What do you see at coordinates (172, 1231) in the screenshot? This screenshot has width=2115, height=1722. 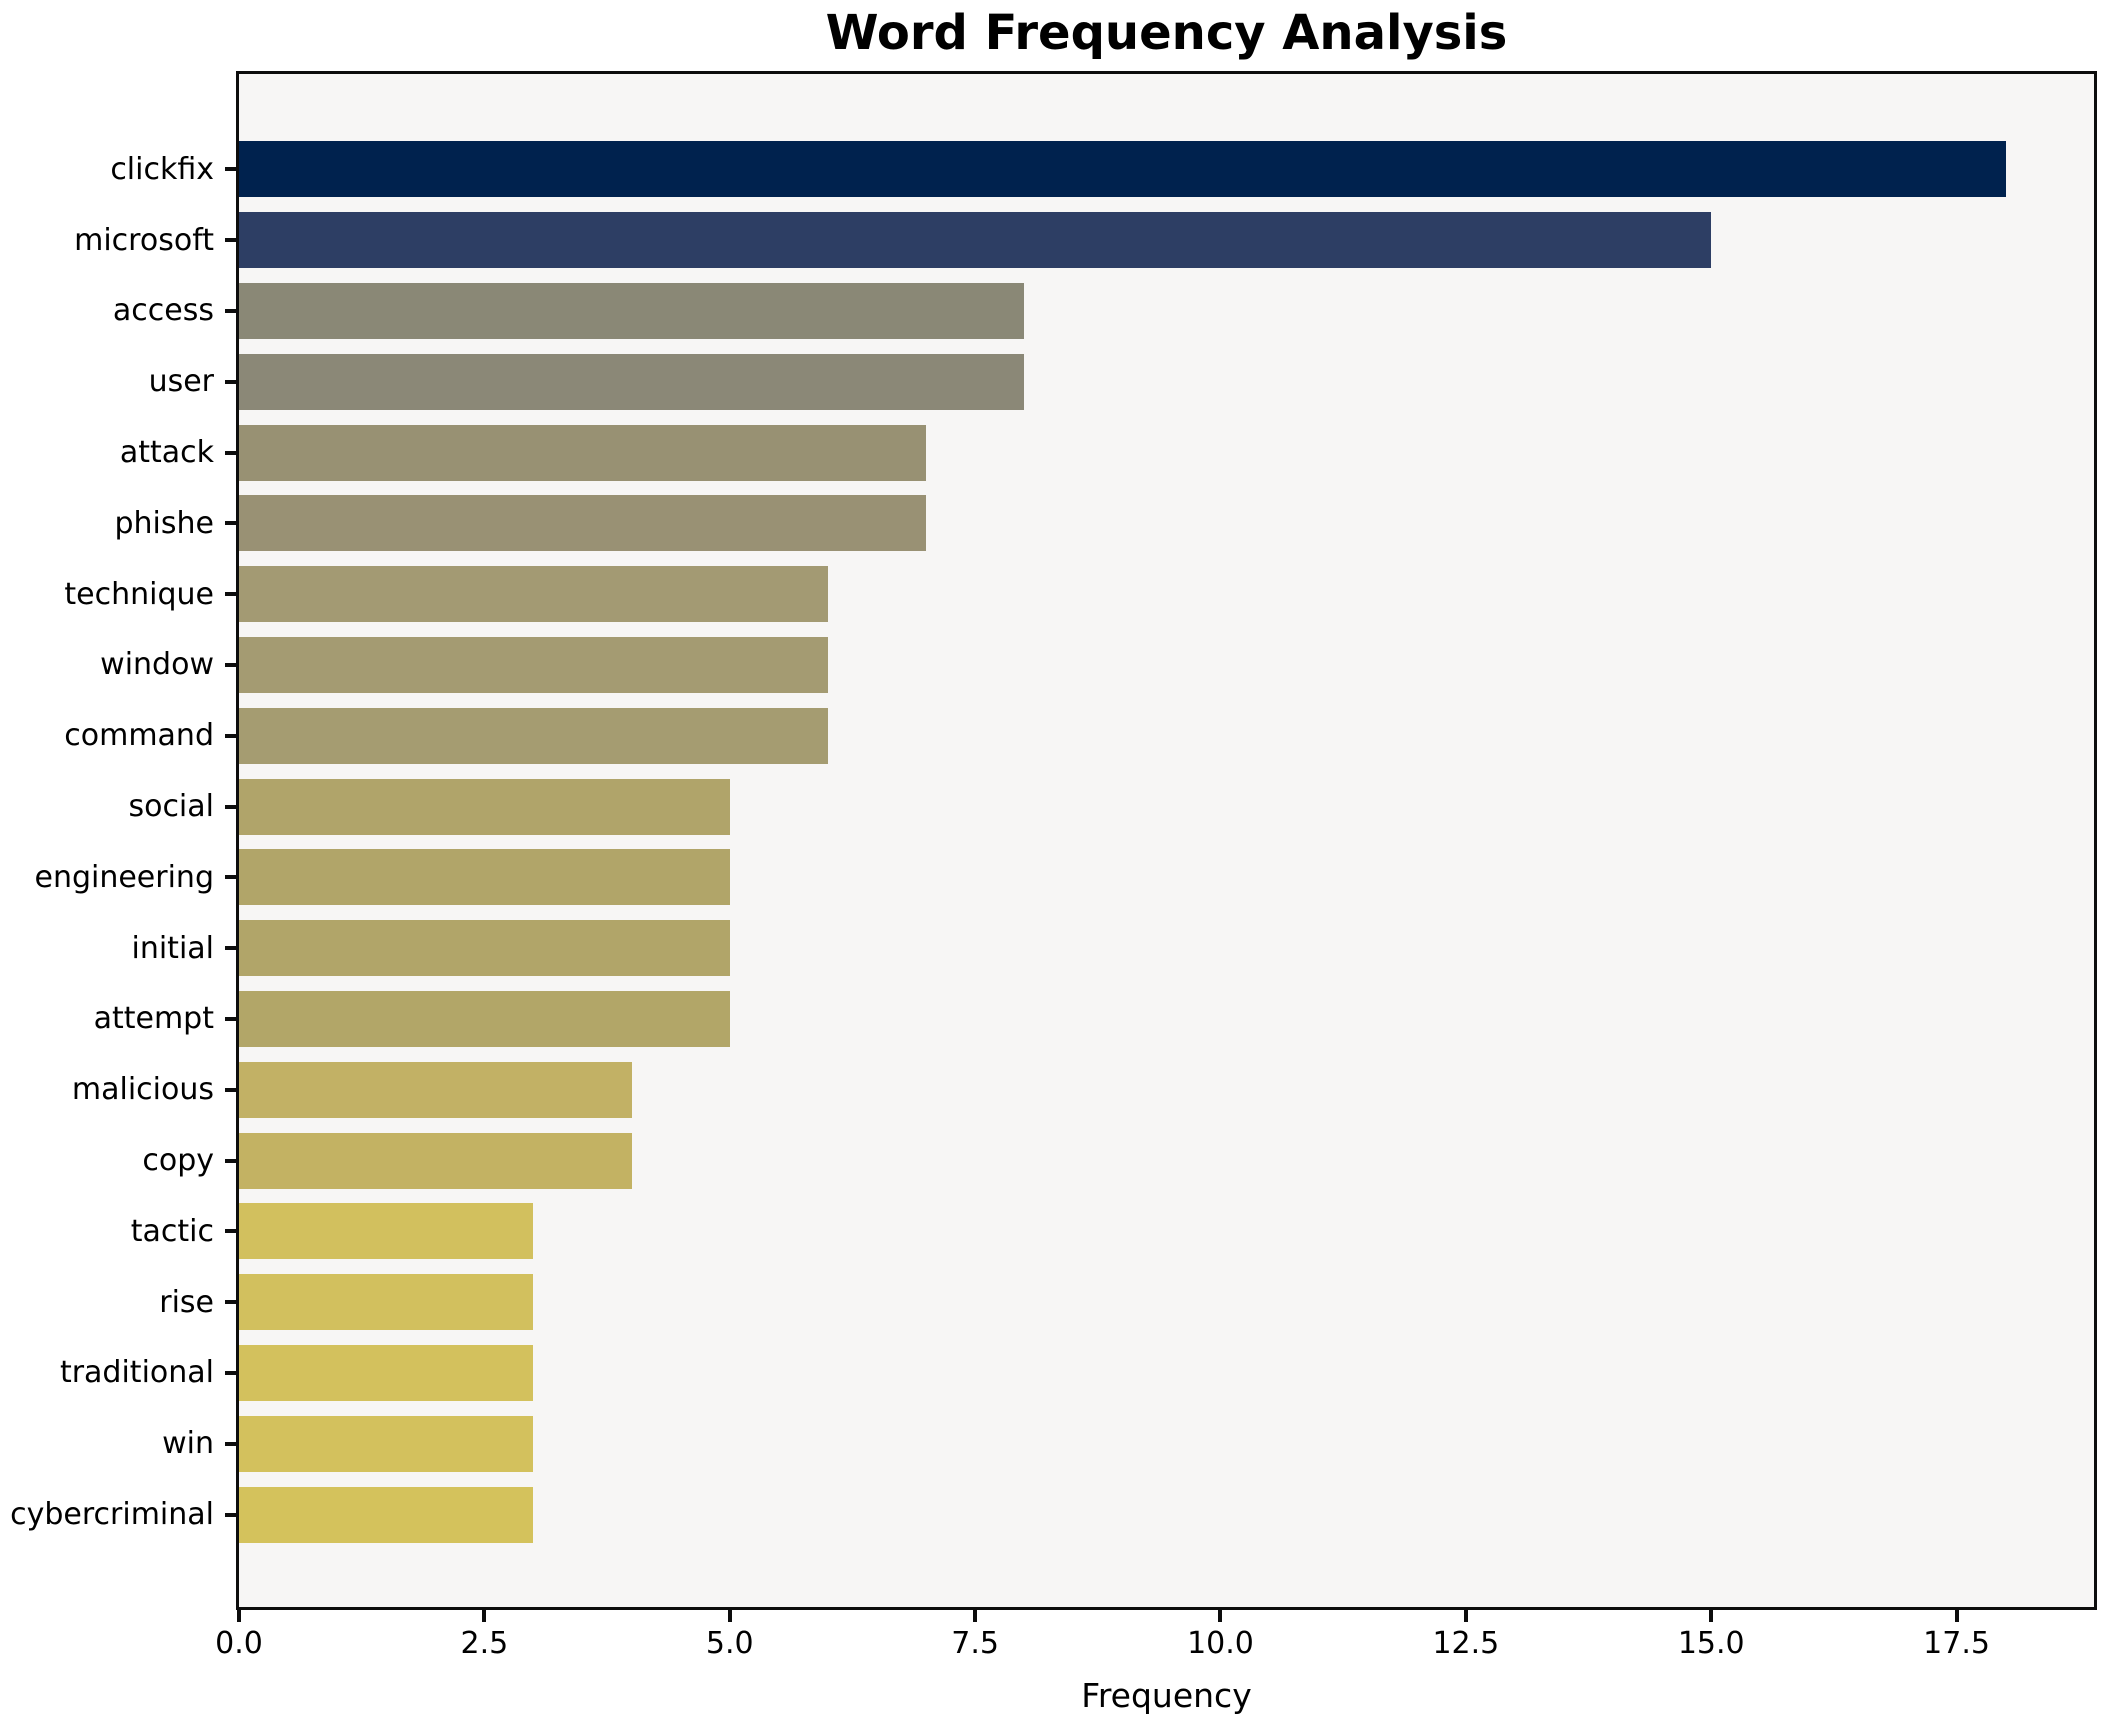 I see `y-tick-label: tactic` at bounding box center [172, 1231].